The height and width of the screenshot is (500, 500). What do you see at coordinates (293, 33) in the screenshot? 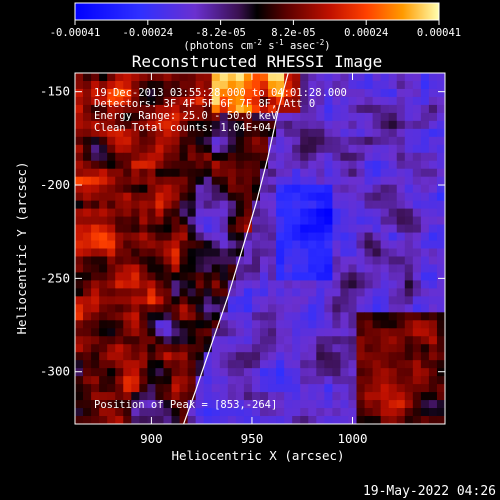
I see `colorbar-tick-label: 8.2e-05` at bounding box center [293, 33].